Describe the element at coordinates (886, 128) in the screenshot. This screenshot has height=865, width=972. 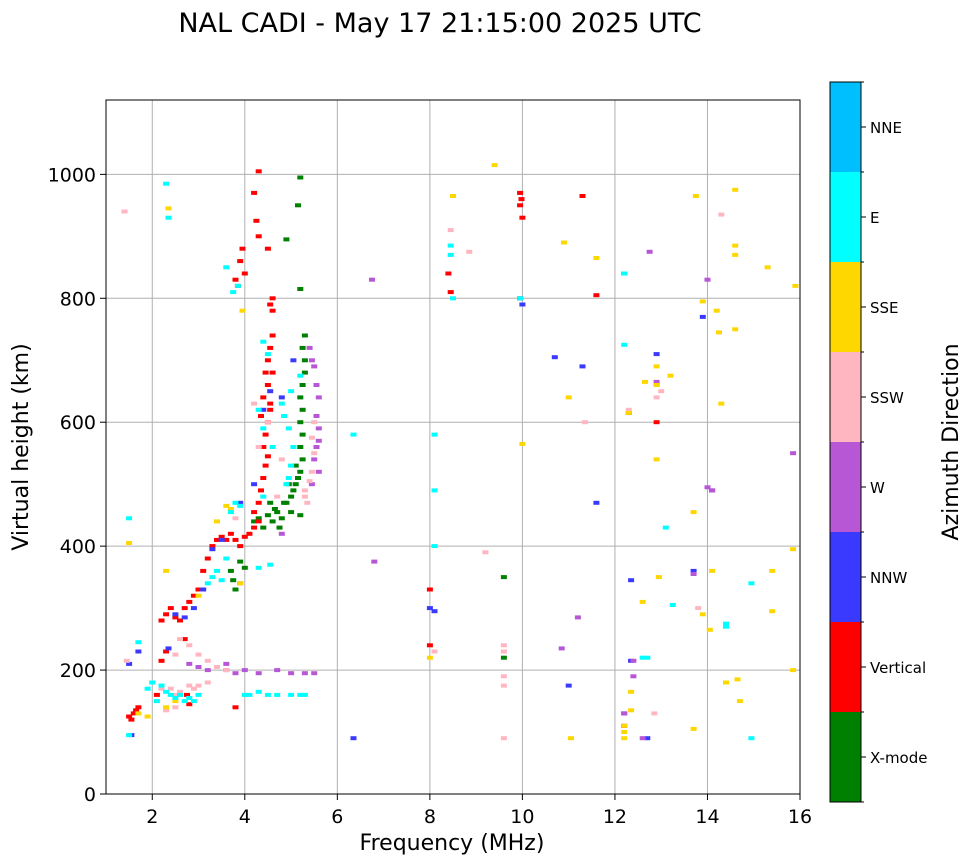
I see `colorbar-tick-label: NNE` at that location.